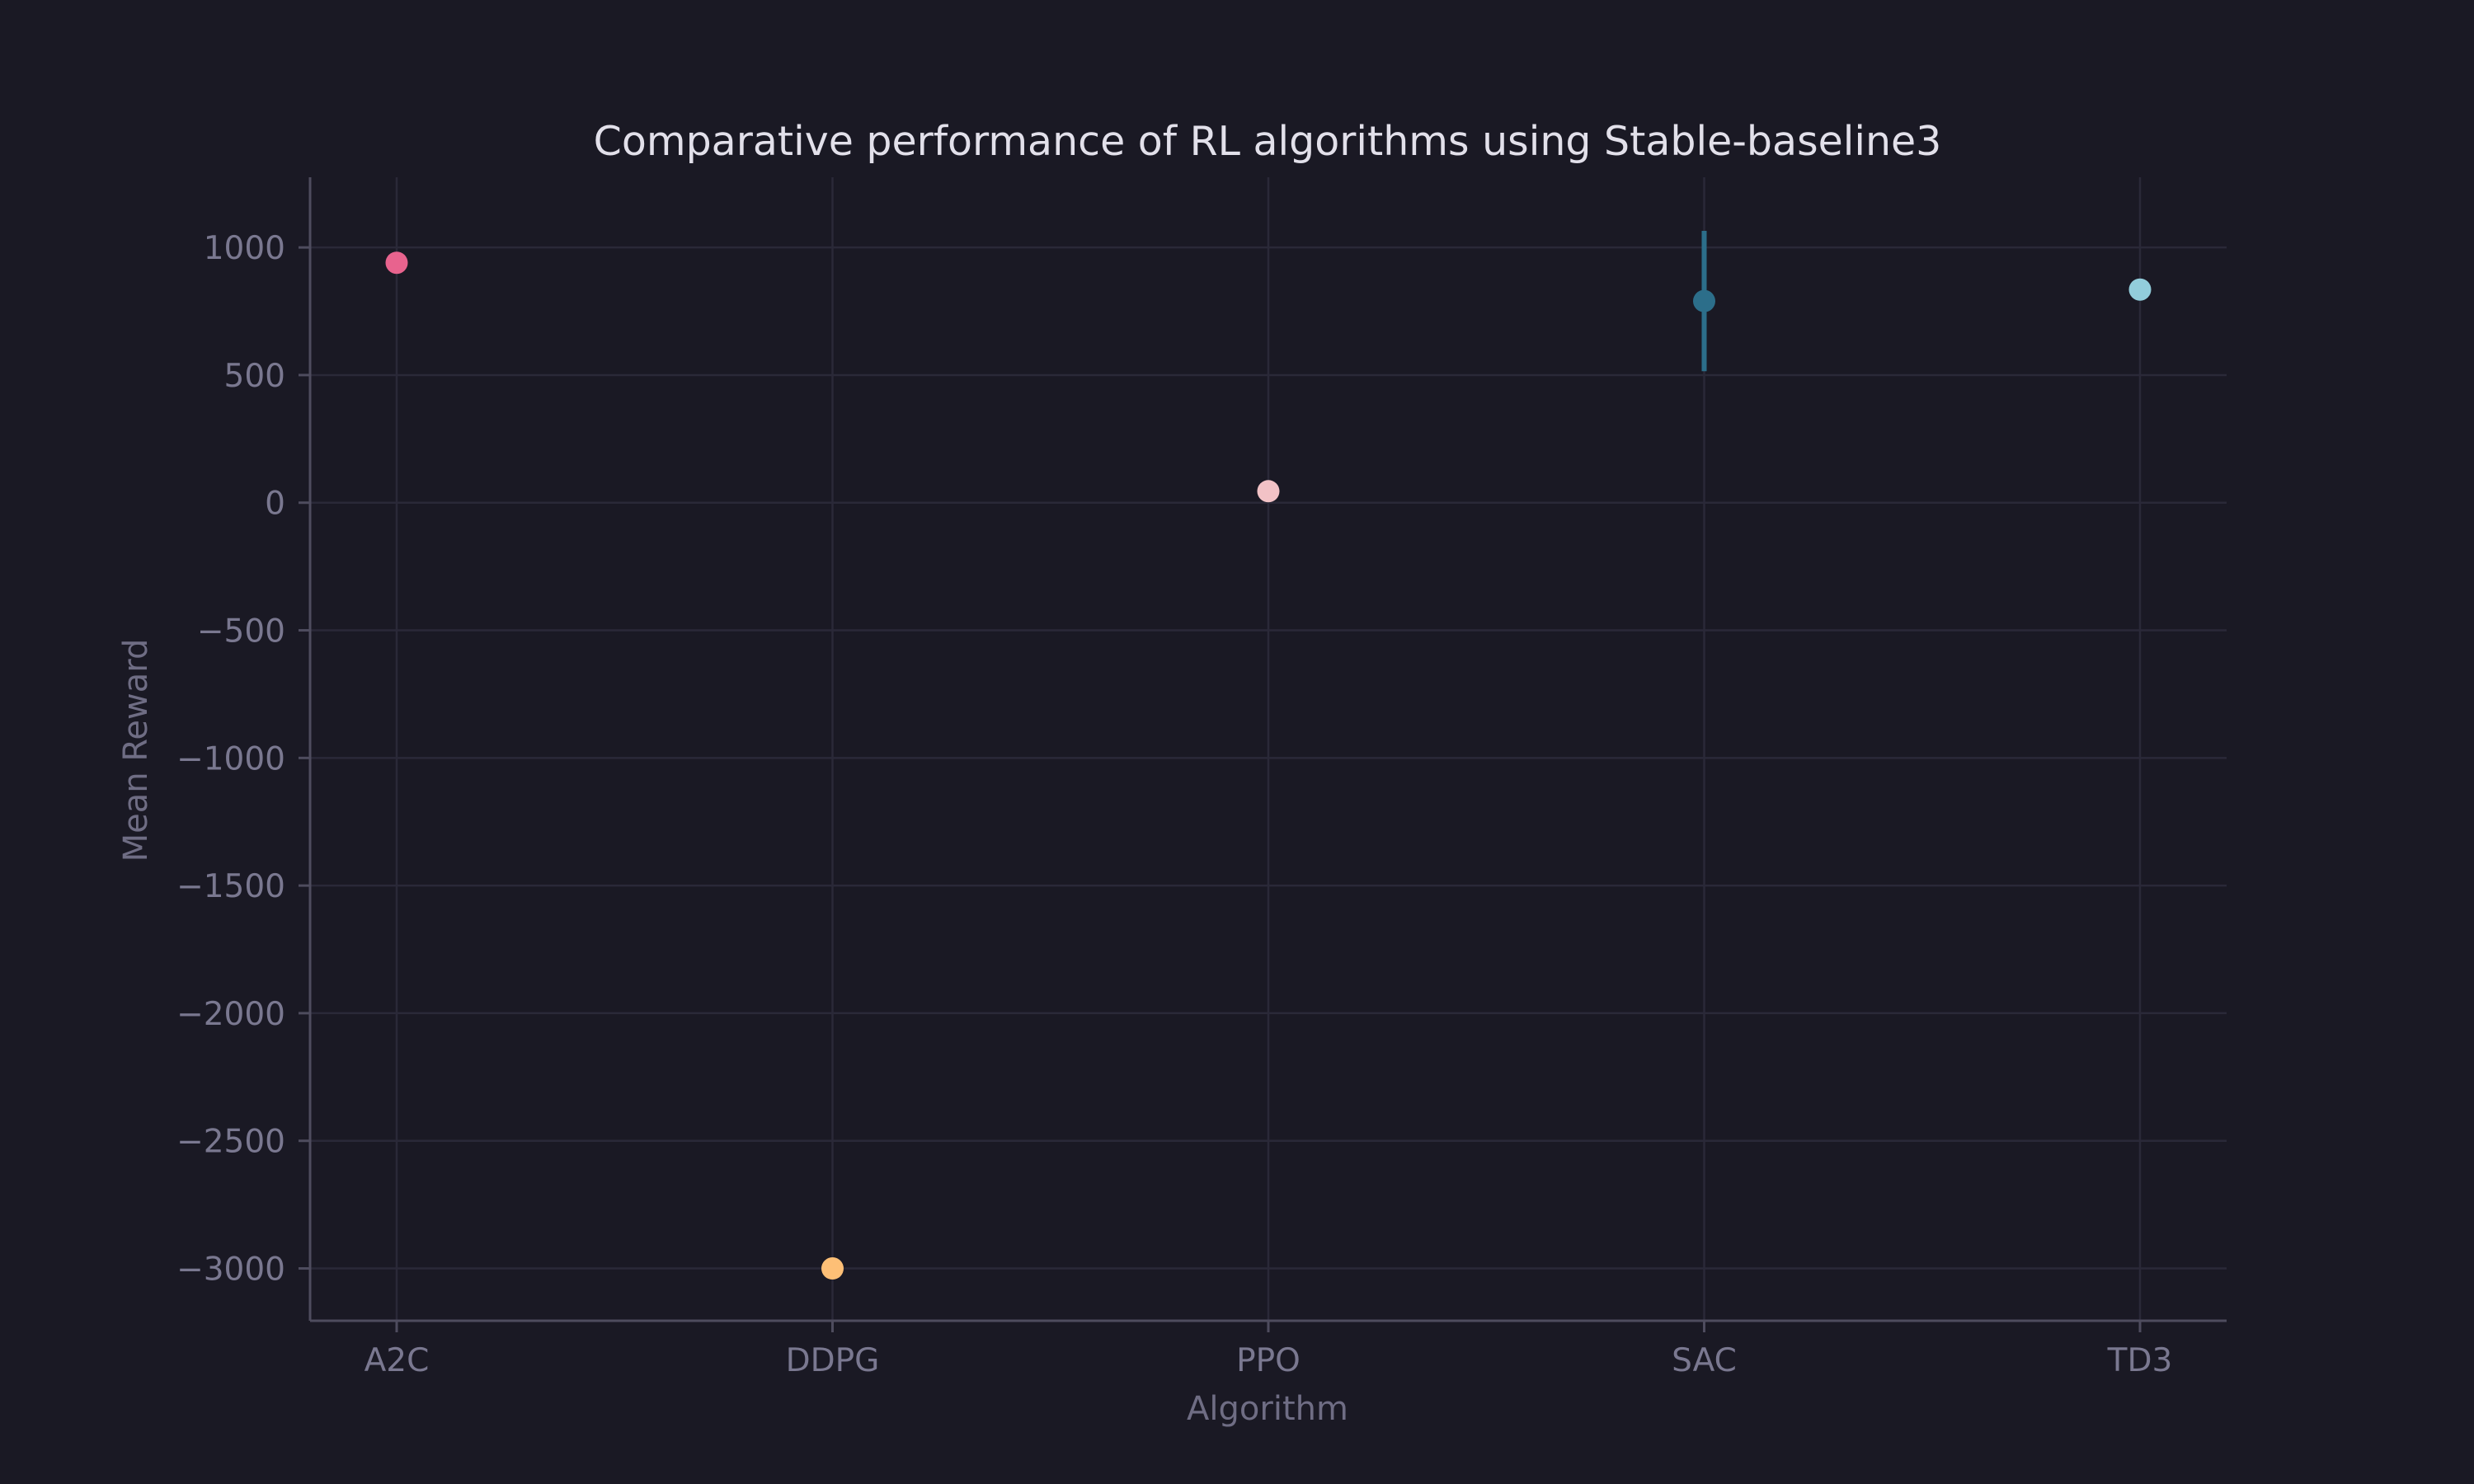 Image resolution: width=2474 pixels, height=1484 pixels. What do you see at coordinates (832, 1268) in the screenshot?
I see `data-point-ddpg` at bounding box center [832, 1268].